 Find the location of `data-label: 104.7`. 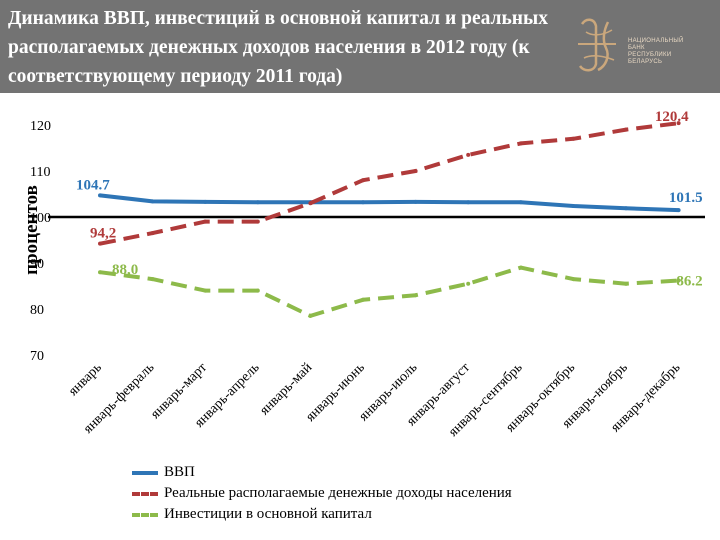

data-label: 104.7 is located at coordinates (93, 185).